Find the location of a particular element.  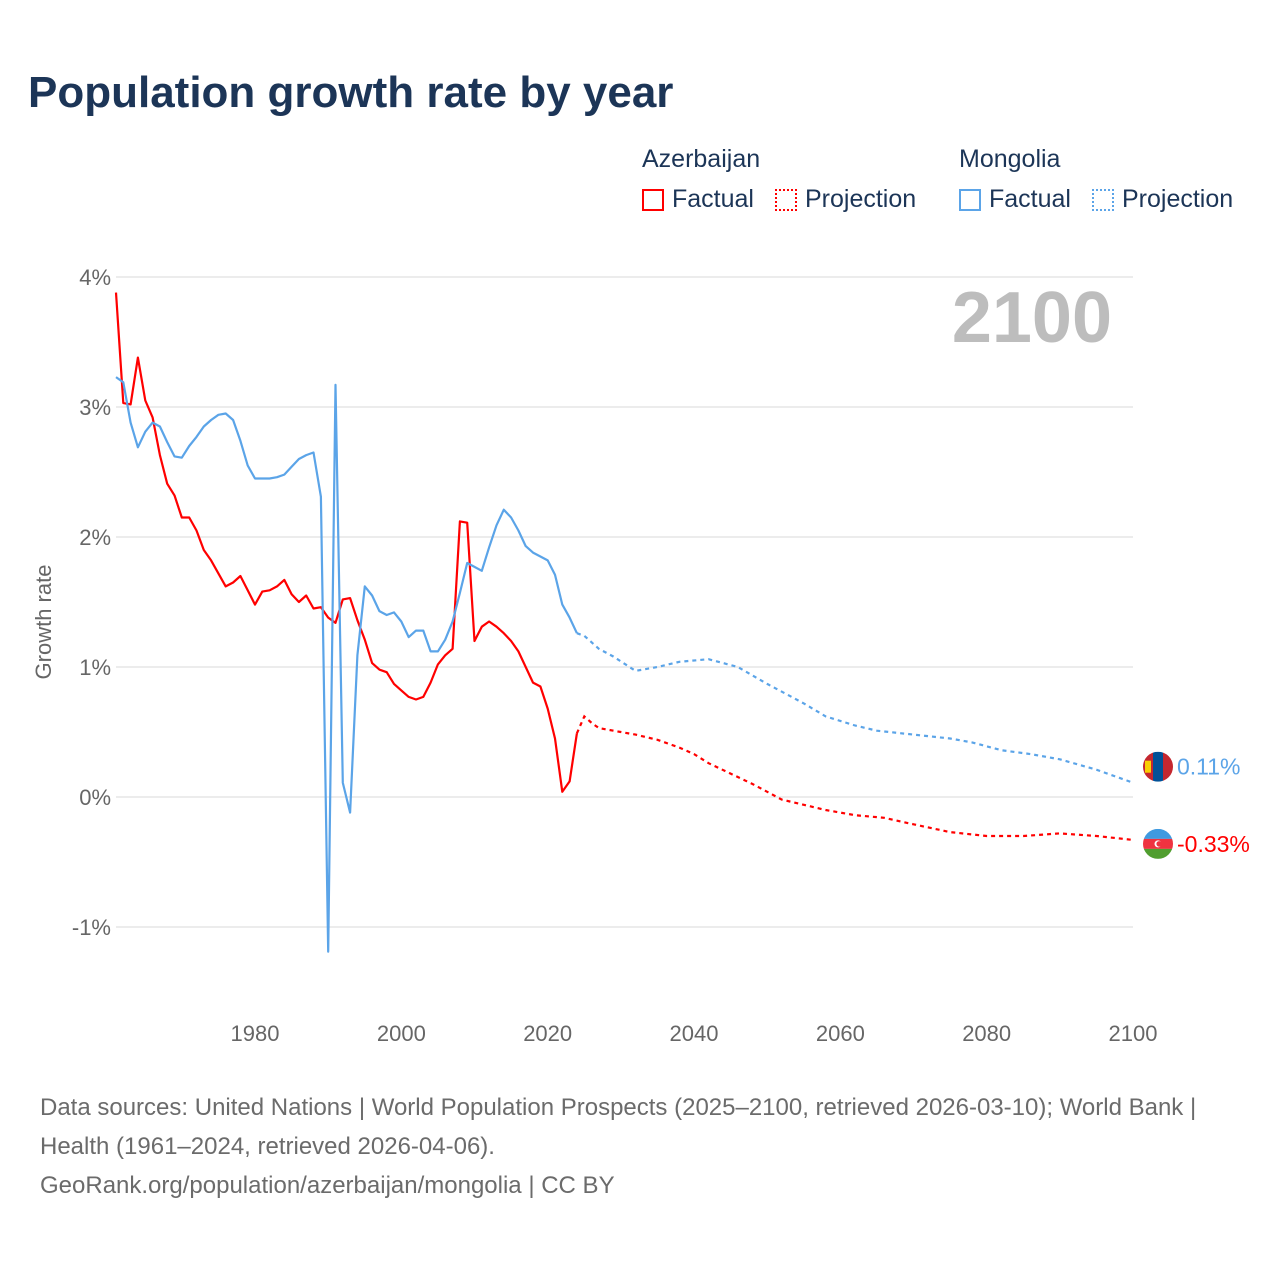

legend-mongolia-factual: Factual is located at coordinates (1015, 199).